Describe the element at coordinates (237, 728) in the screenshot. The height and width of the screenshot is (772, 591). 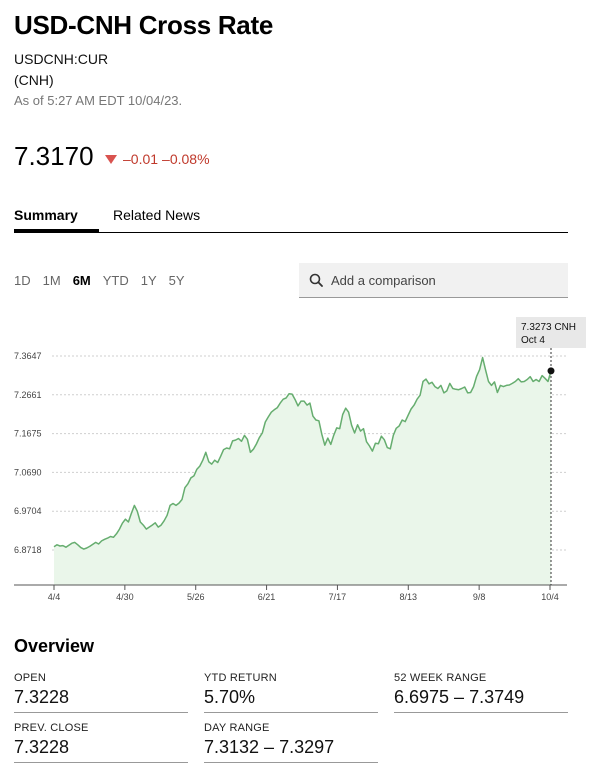
I see `stat-label: DAY RANGE` at that location.